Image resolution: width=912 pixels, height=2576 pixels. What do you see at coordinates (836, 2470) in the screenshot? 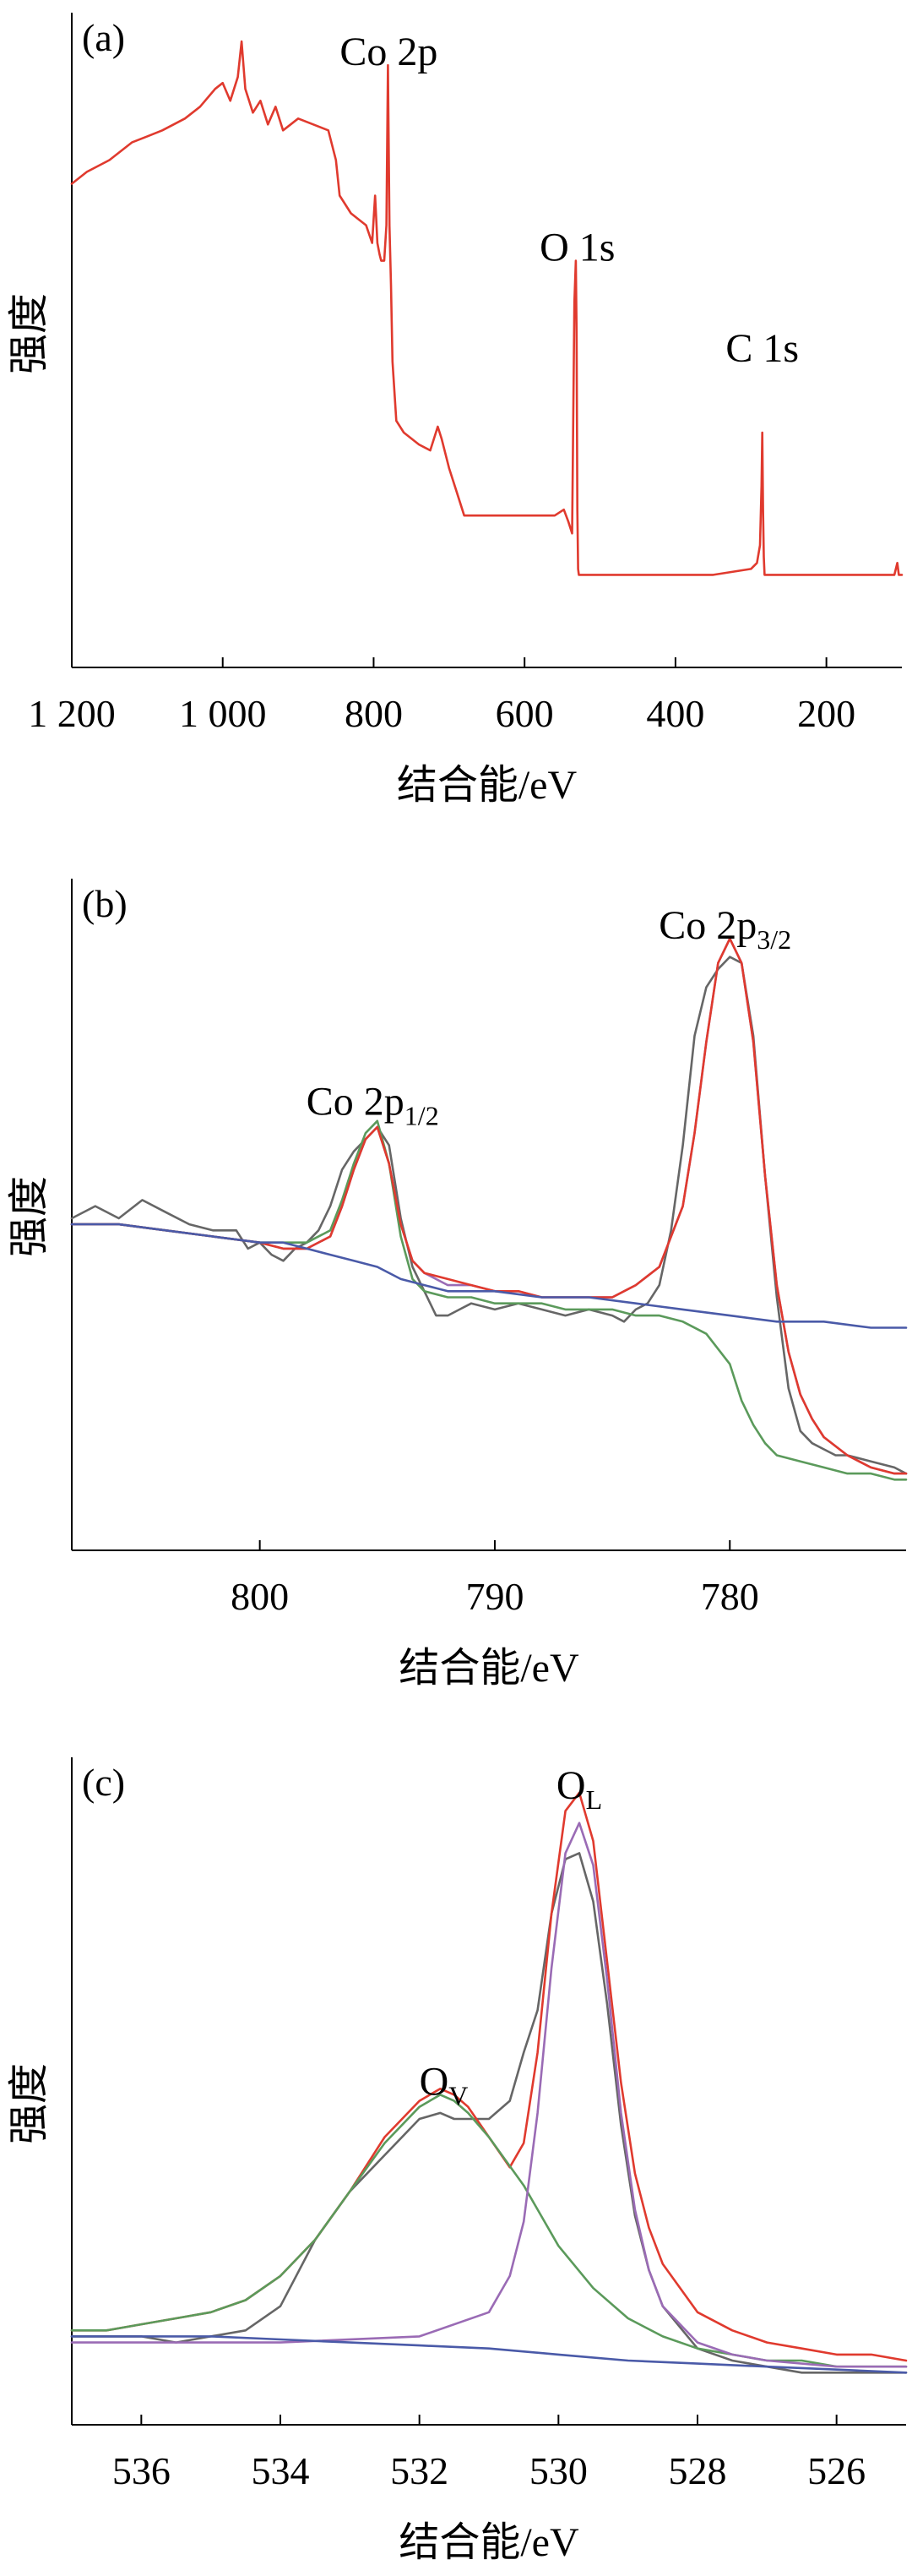
I see `panel-c-x-tick-label: 526` at bounding box center [836, 2470].